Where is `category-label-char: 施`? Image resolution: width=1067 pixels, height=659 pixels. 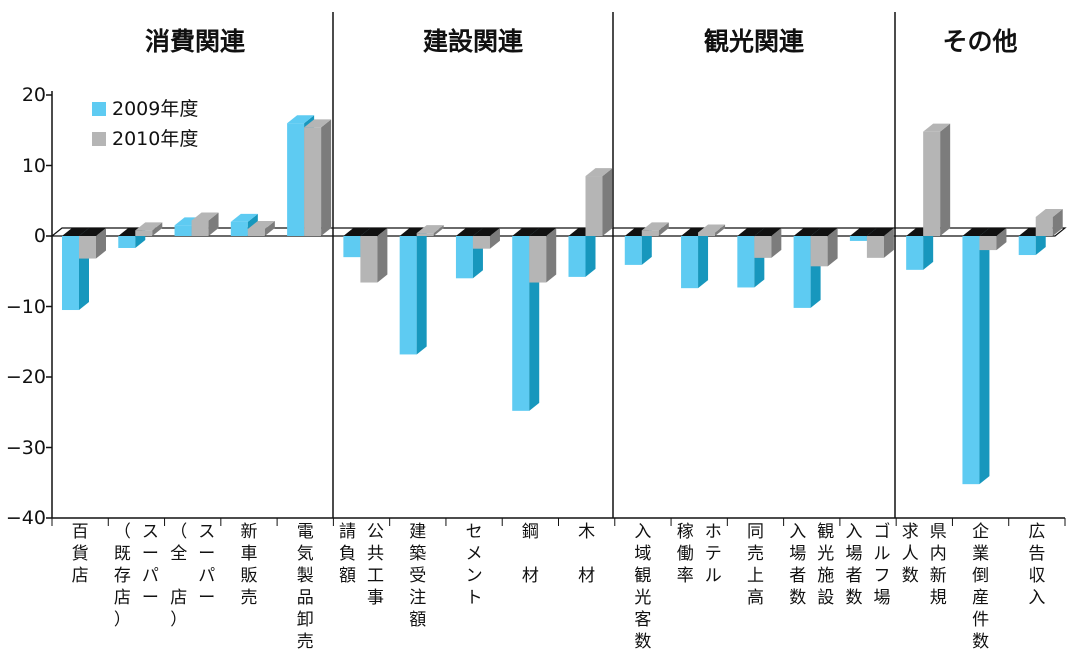
category-label-char: 施 is located at coordinates (826, 576).